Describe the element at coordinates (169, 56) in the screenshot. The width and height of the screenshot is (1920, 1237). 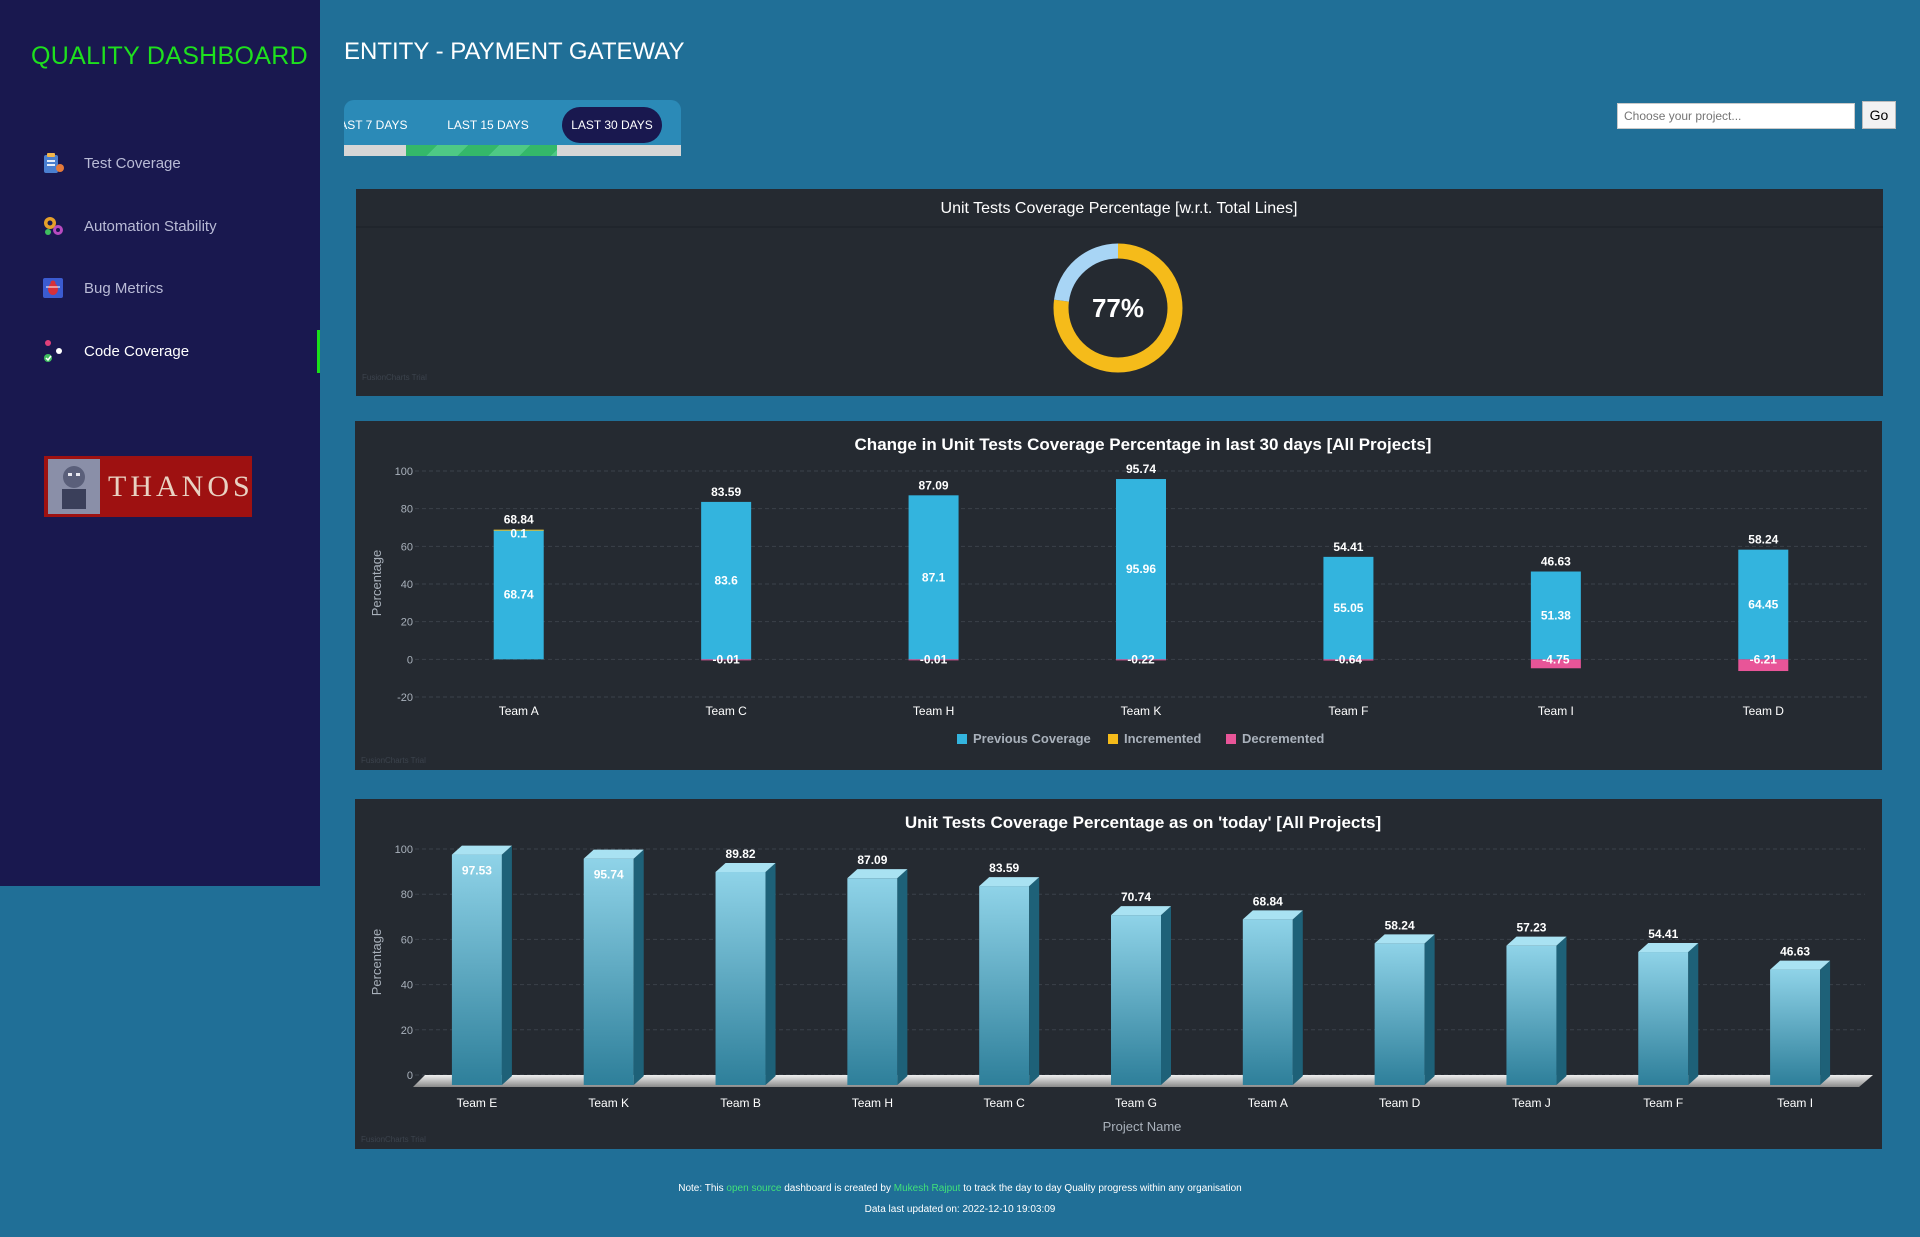
I see `brand-title: QUALITY DASHBOARD` at that location.